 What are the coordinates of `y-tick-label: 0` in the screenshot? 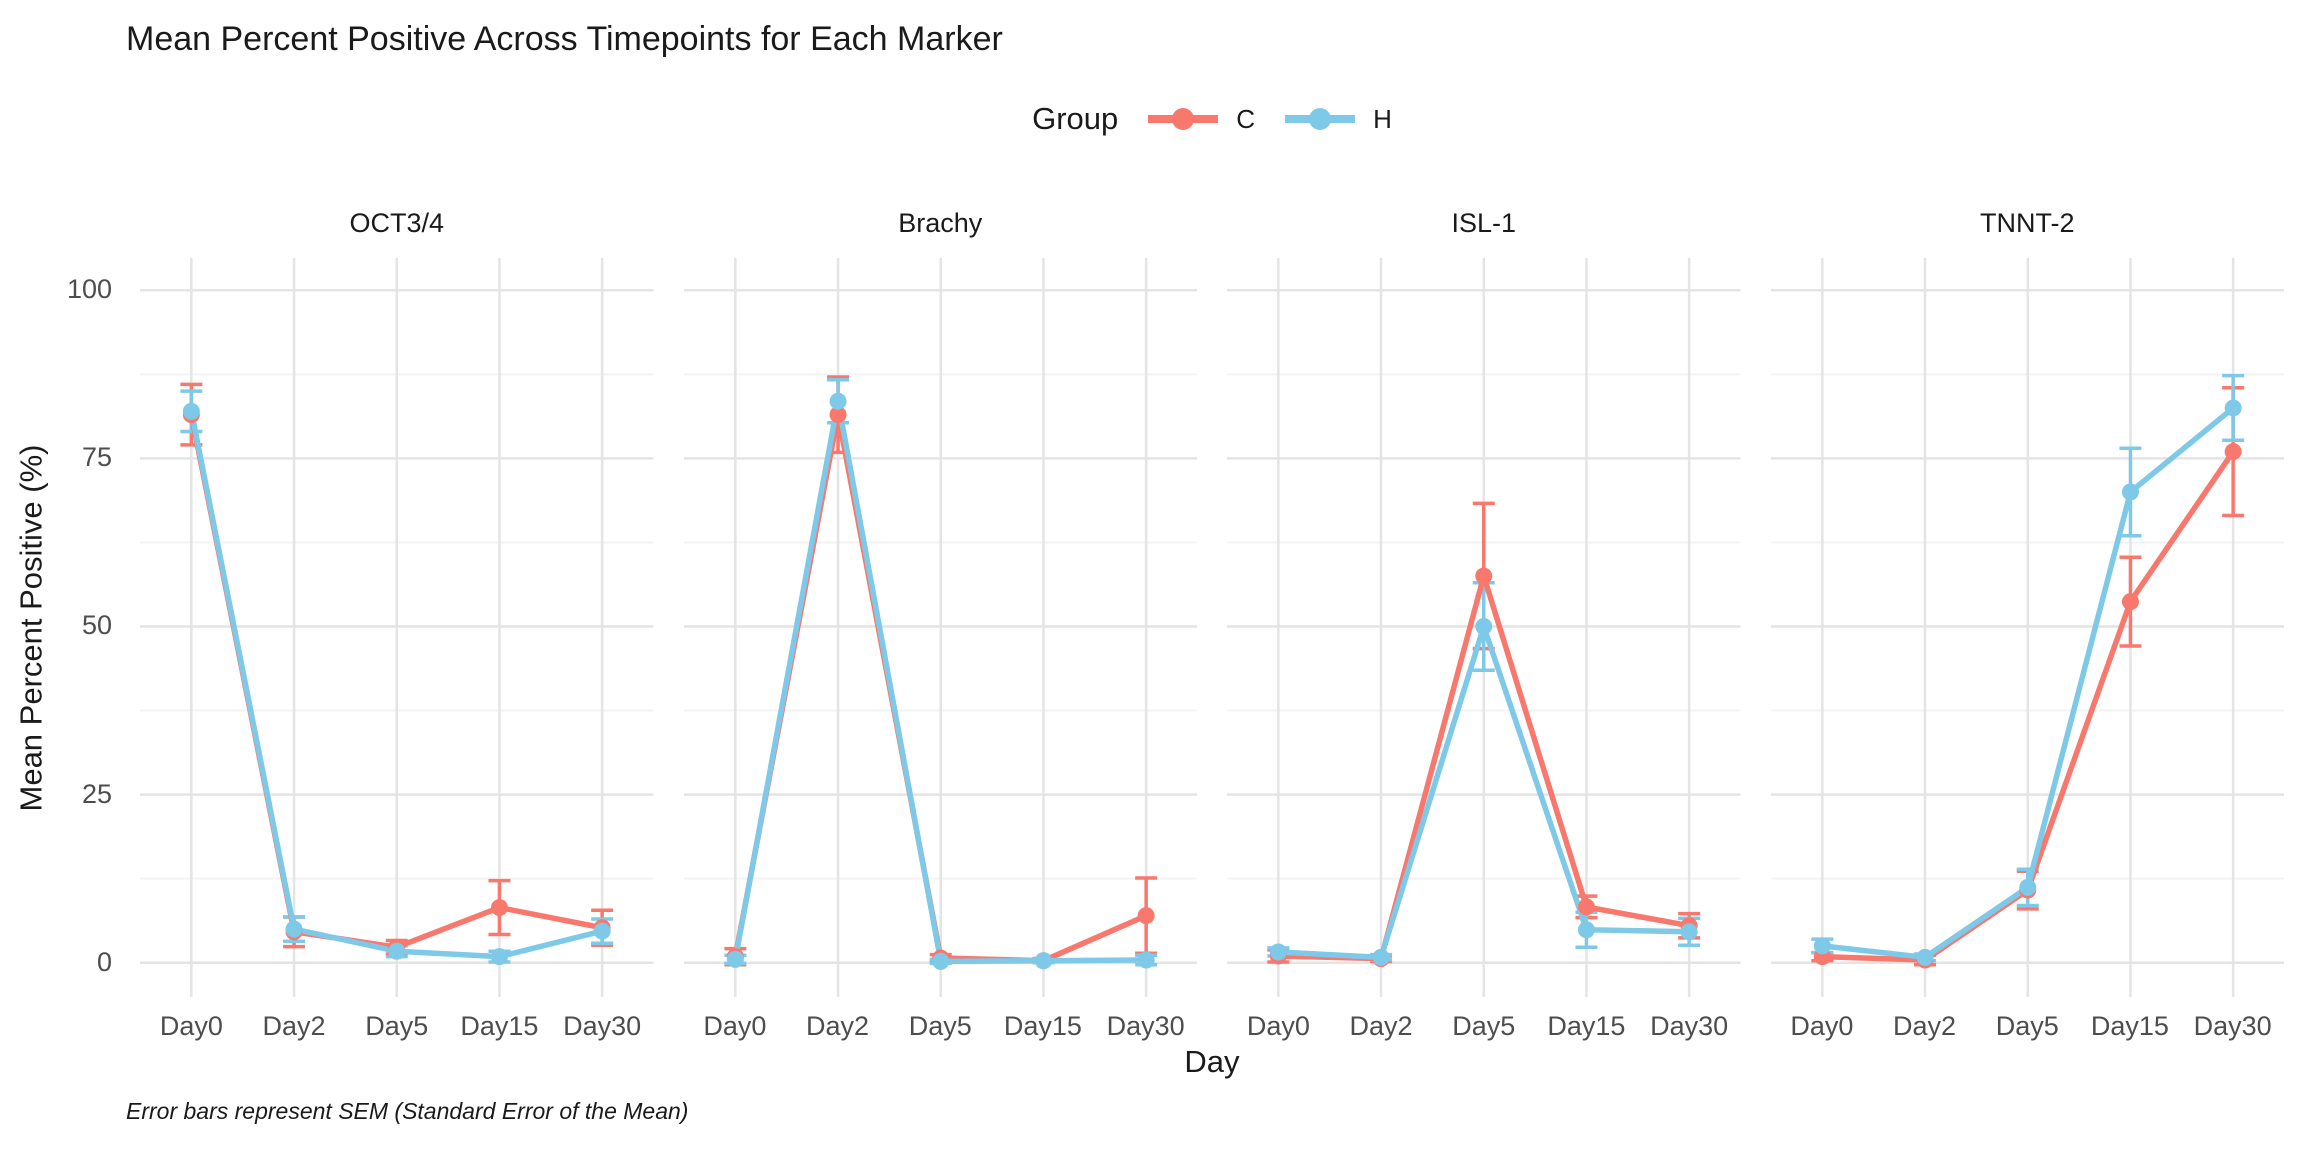 It's located at (104, 961).